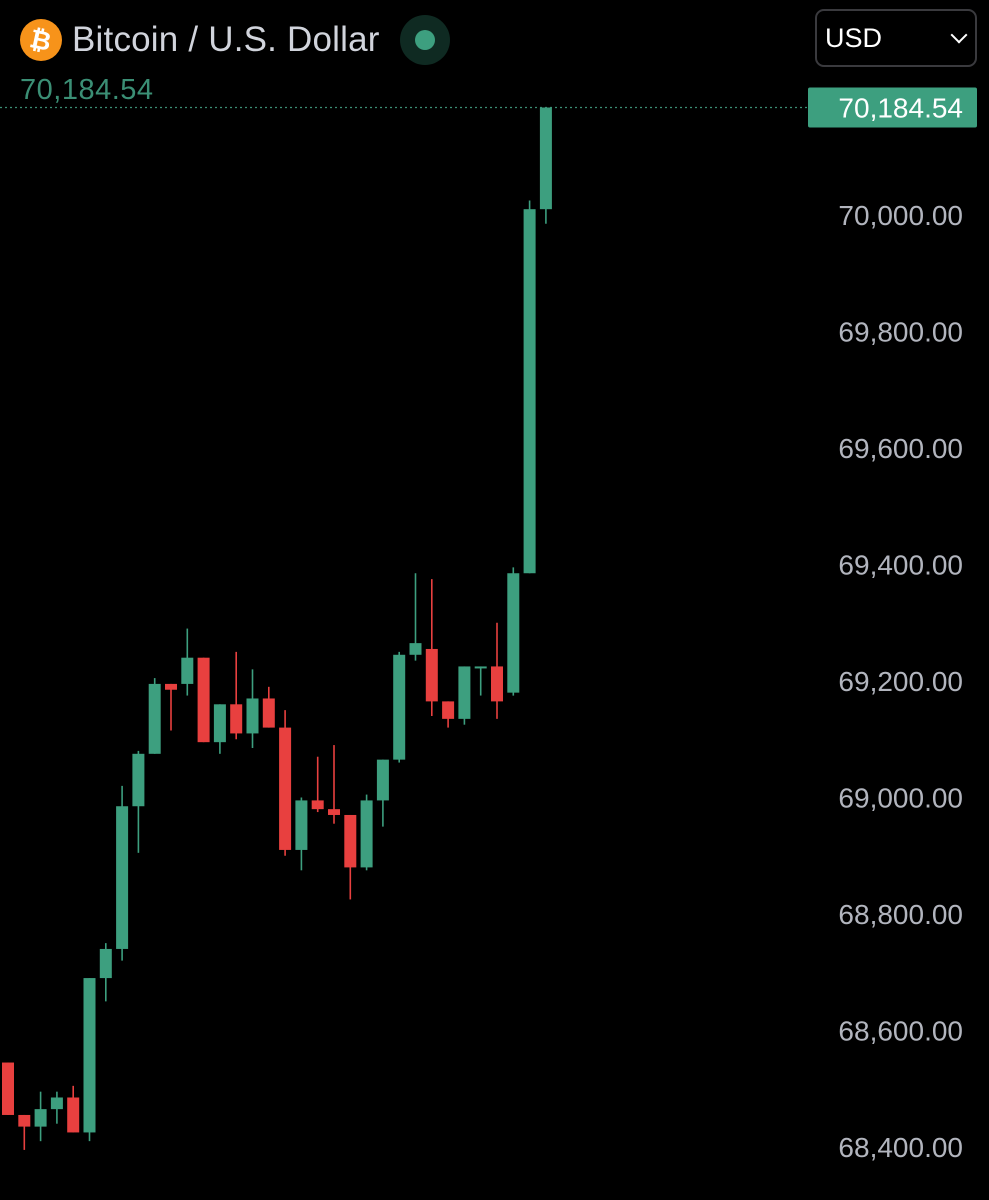  I want to click on symbol-header: ₿ Bitcoin / U.S. Dollar, so click(235, 40).